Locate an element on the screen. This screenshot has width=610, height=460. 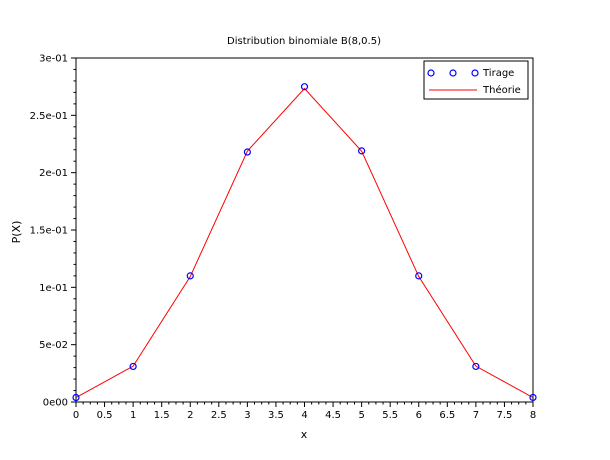
chart-title: Distribution binomiale B(8,0.5) is located at coordinates (304, 41).